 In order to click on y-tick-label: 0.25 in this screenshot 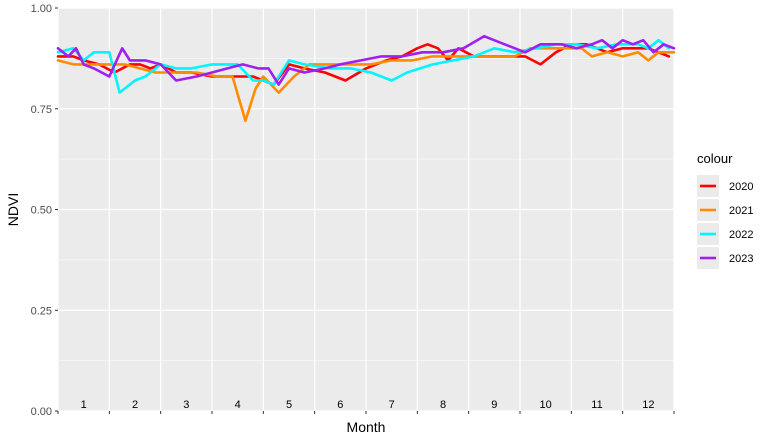, I will do `click(41, 311)`.